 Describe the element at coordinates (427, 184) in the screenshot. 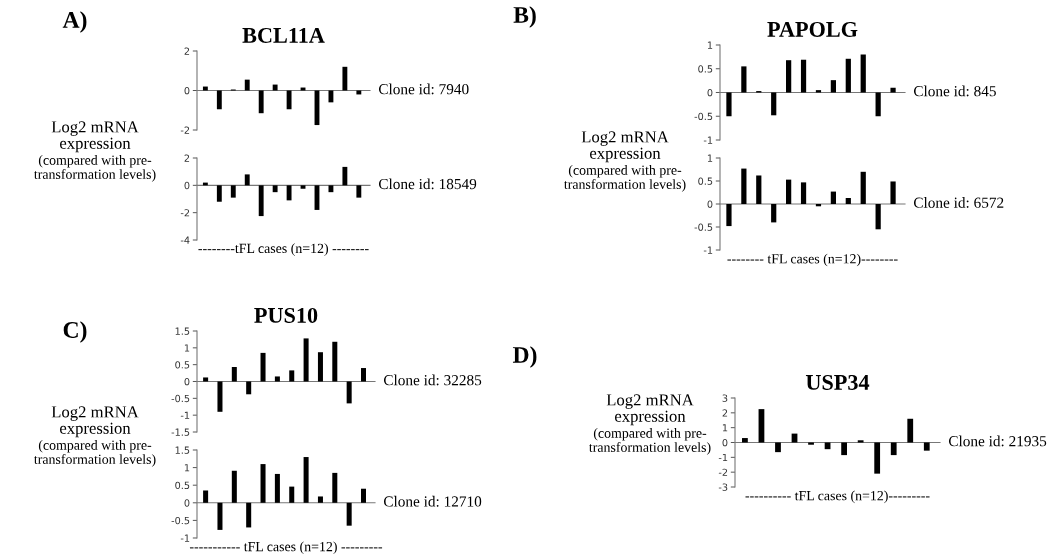

I see `text: Clone id: 18549` at that location.